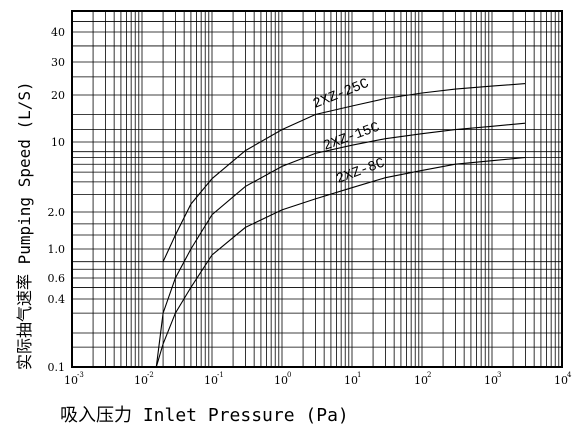 The height and width of the screenshot is (436, 577). What do you see at coordinates (24, 225) in the screenshot?
I see `y-axis-label: 实际抽气速率 Pumping Speed (L/S)` at bounding box center [24, 225].